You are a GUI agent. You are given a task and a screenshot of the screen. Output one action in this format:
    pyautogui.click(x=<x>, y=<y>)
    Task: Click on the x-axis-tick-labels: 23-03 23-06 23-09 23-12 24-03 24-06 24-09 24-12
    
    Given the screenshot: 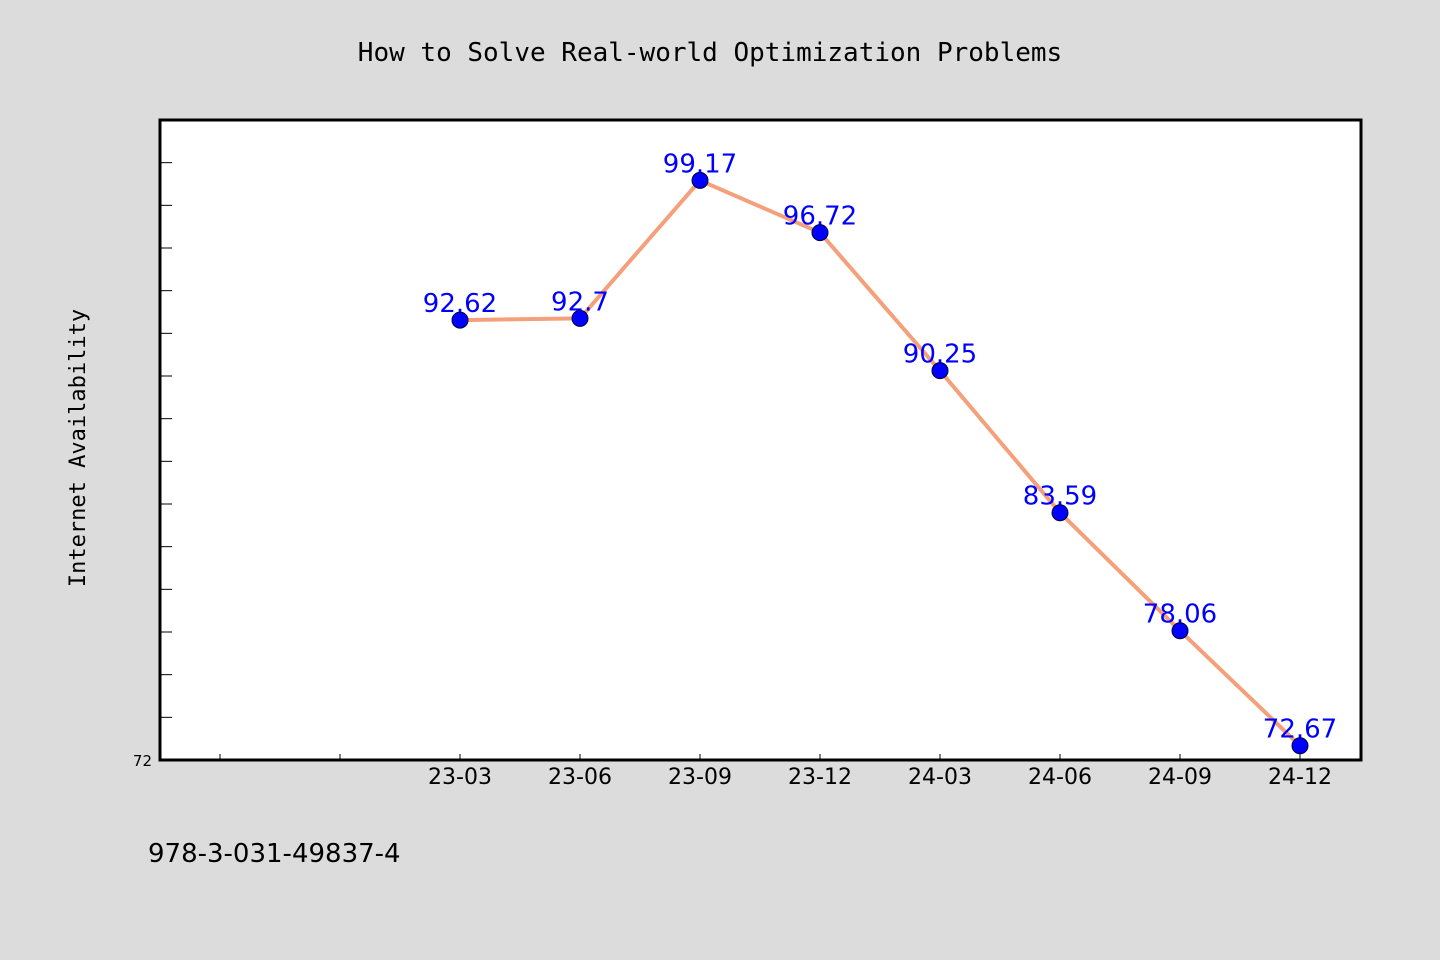 What is the action you would take?
    pyautogui.click(x=880, y=777)
    